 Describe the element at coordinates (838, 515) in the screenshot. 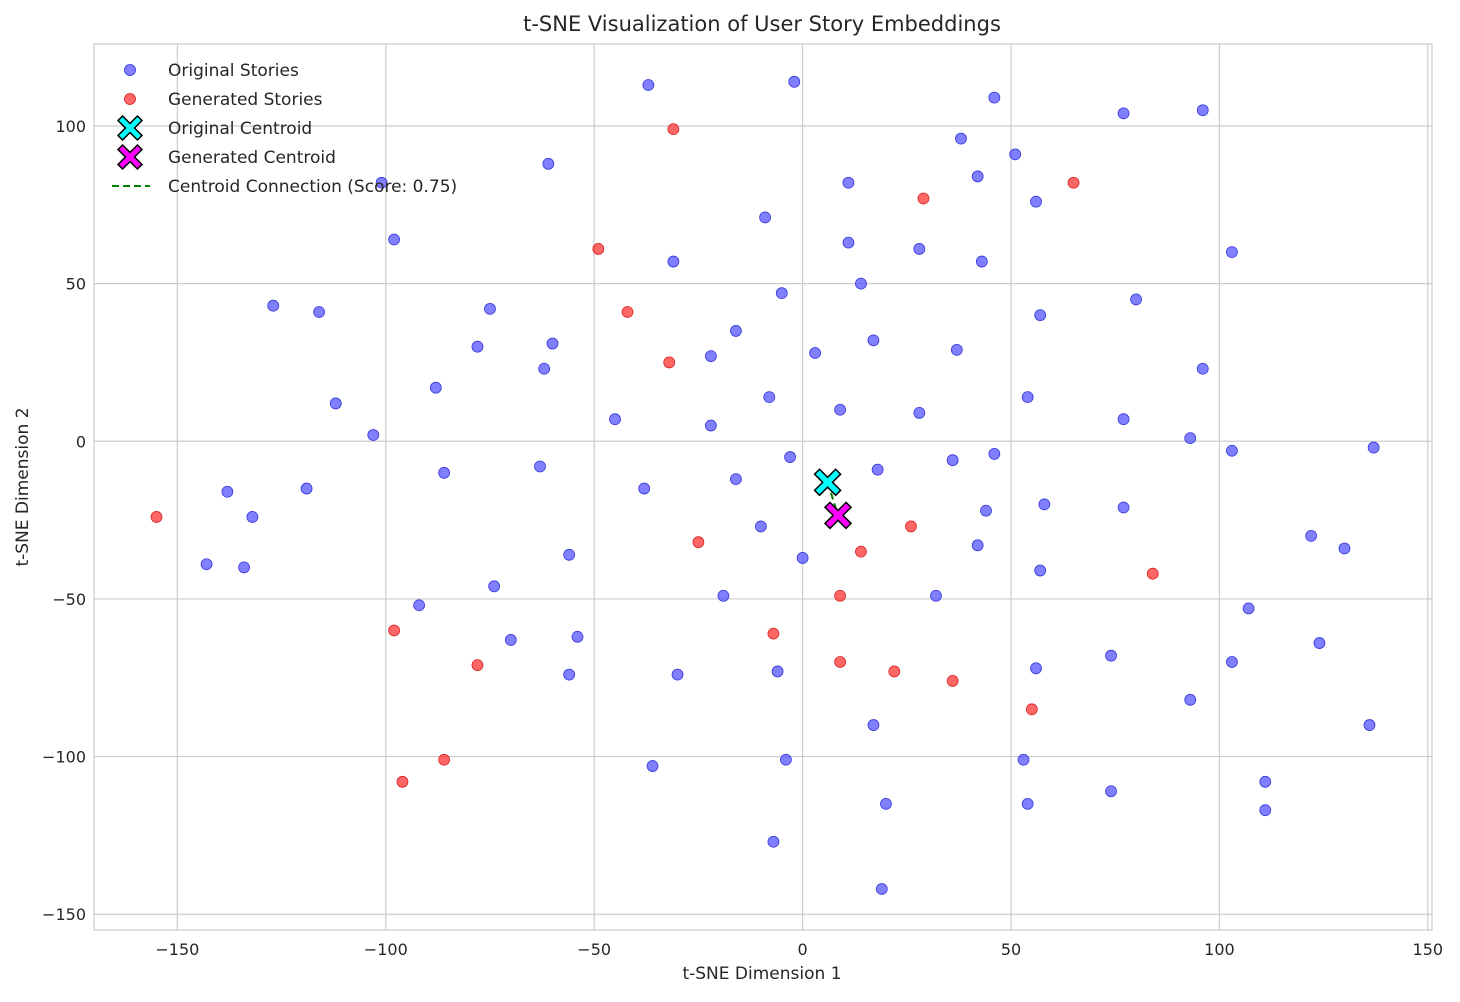

I see `generated-centroid-marker` at that location.